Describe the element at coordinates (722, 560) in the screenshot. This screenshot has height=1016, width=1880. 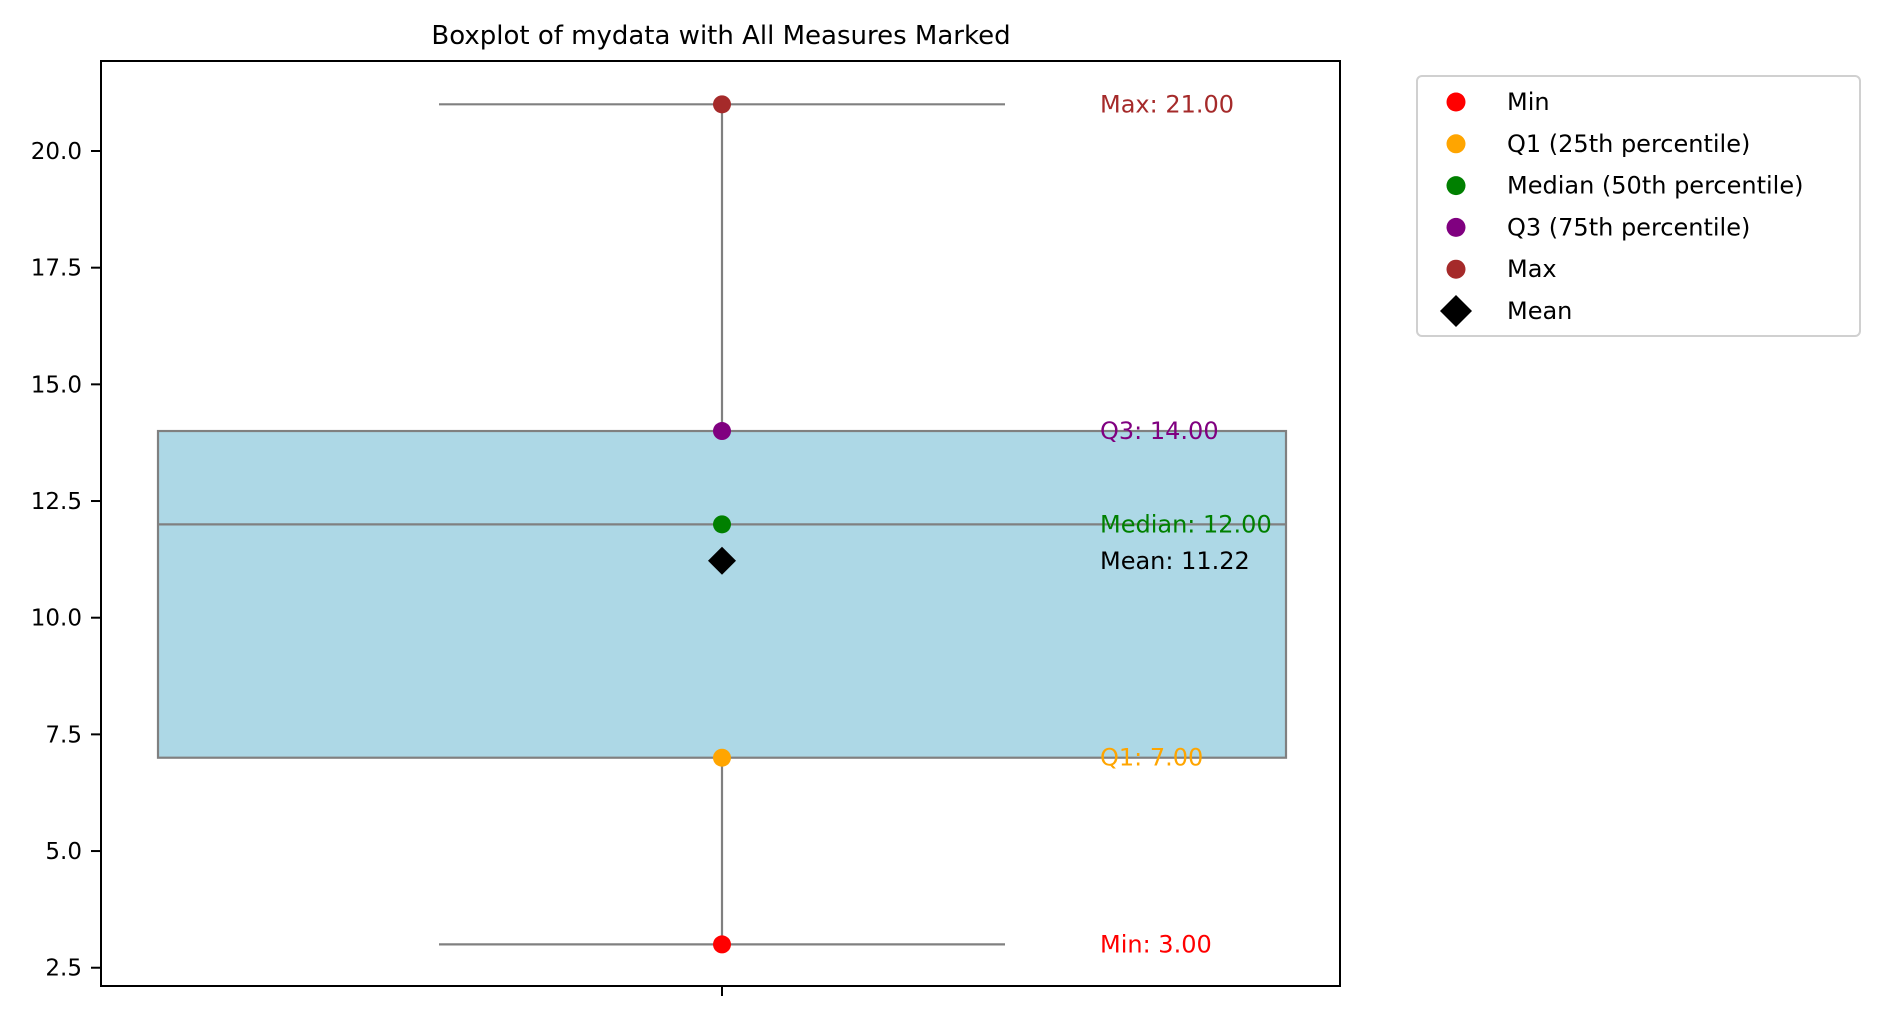
I see `mean-diamond-marker` at that location.